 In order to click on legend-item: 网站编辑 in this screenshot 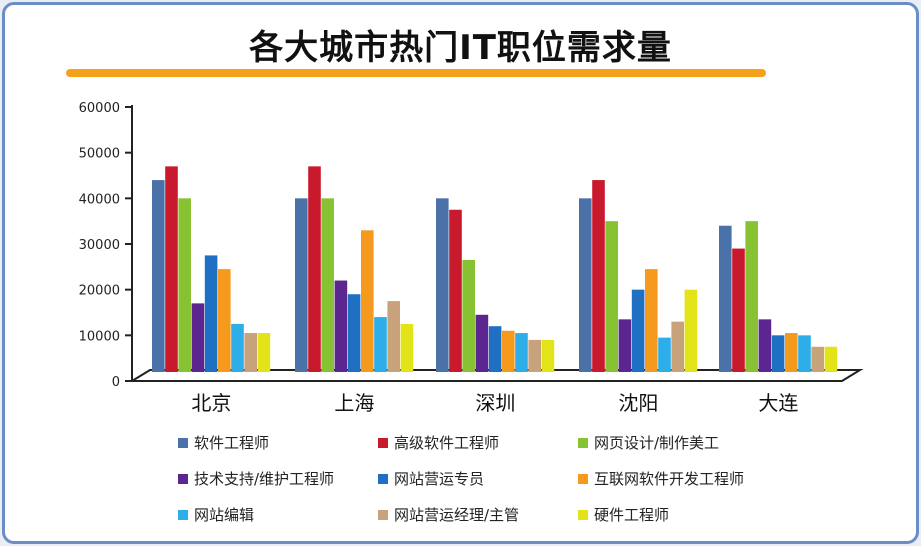, I will do `click(216, 514)`.